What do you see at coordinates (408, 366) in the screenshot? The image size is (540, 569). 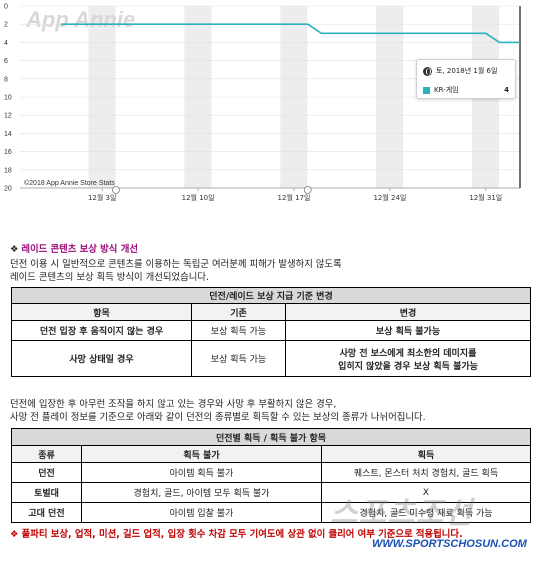 I see `cell-line: 입히지 않았을 경우 보상 획득 불가능` at bounding box center [408, 366].